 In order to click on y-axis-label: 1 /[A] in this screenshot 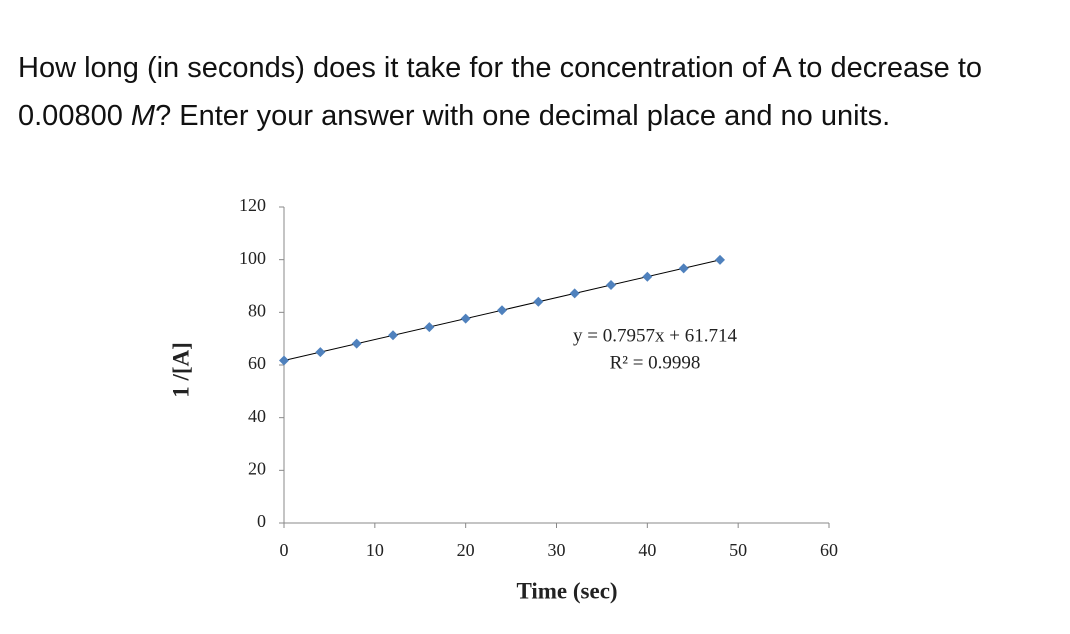, I will do `click(180, 370)`.